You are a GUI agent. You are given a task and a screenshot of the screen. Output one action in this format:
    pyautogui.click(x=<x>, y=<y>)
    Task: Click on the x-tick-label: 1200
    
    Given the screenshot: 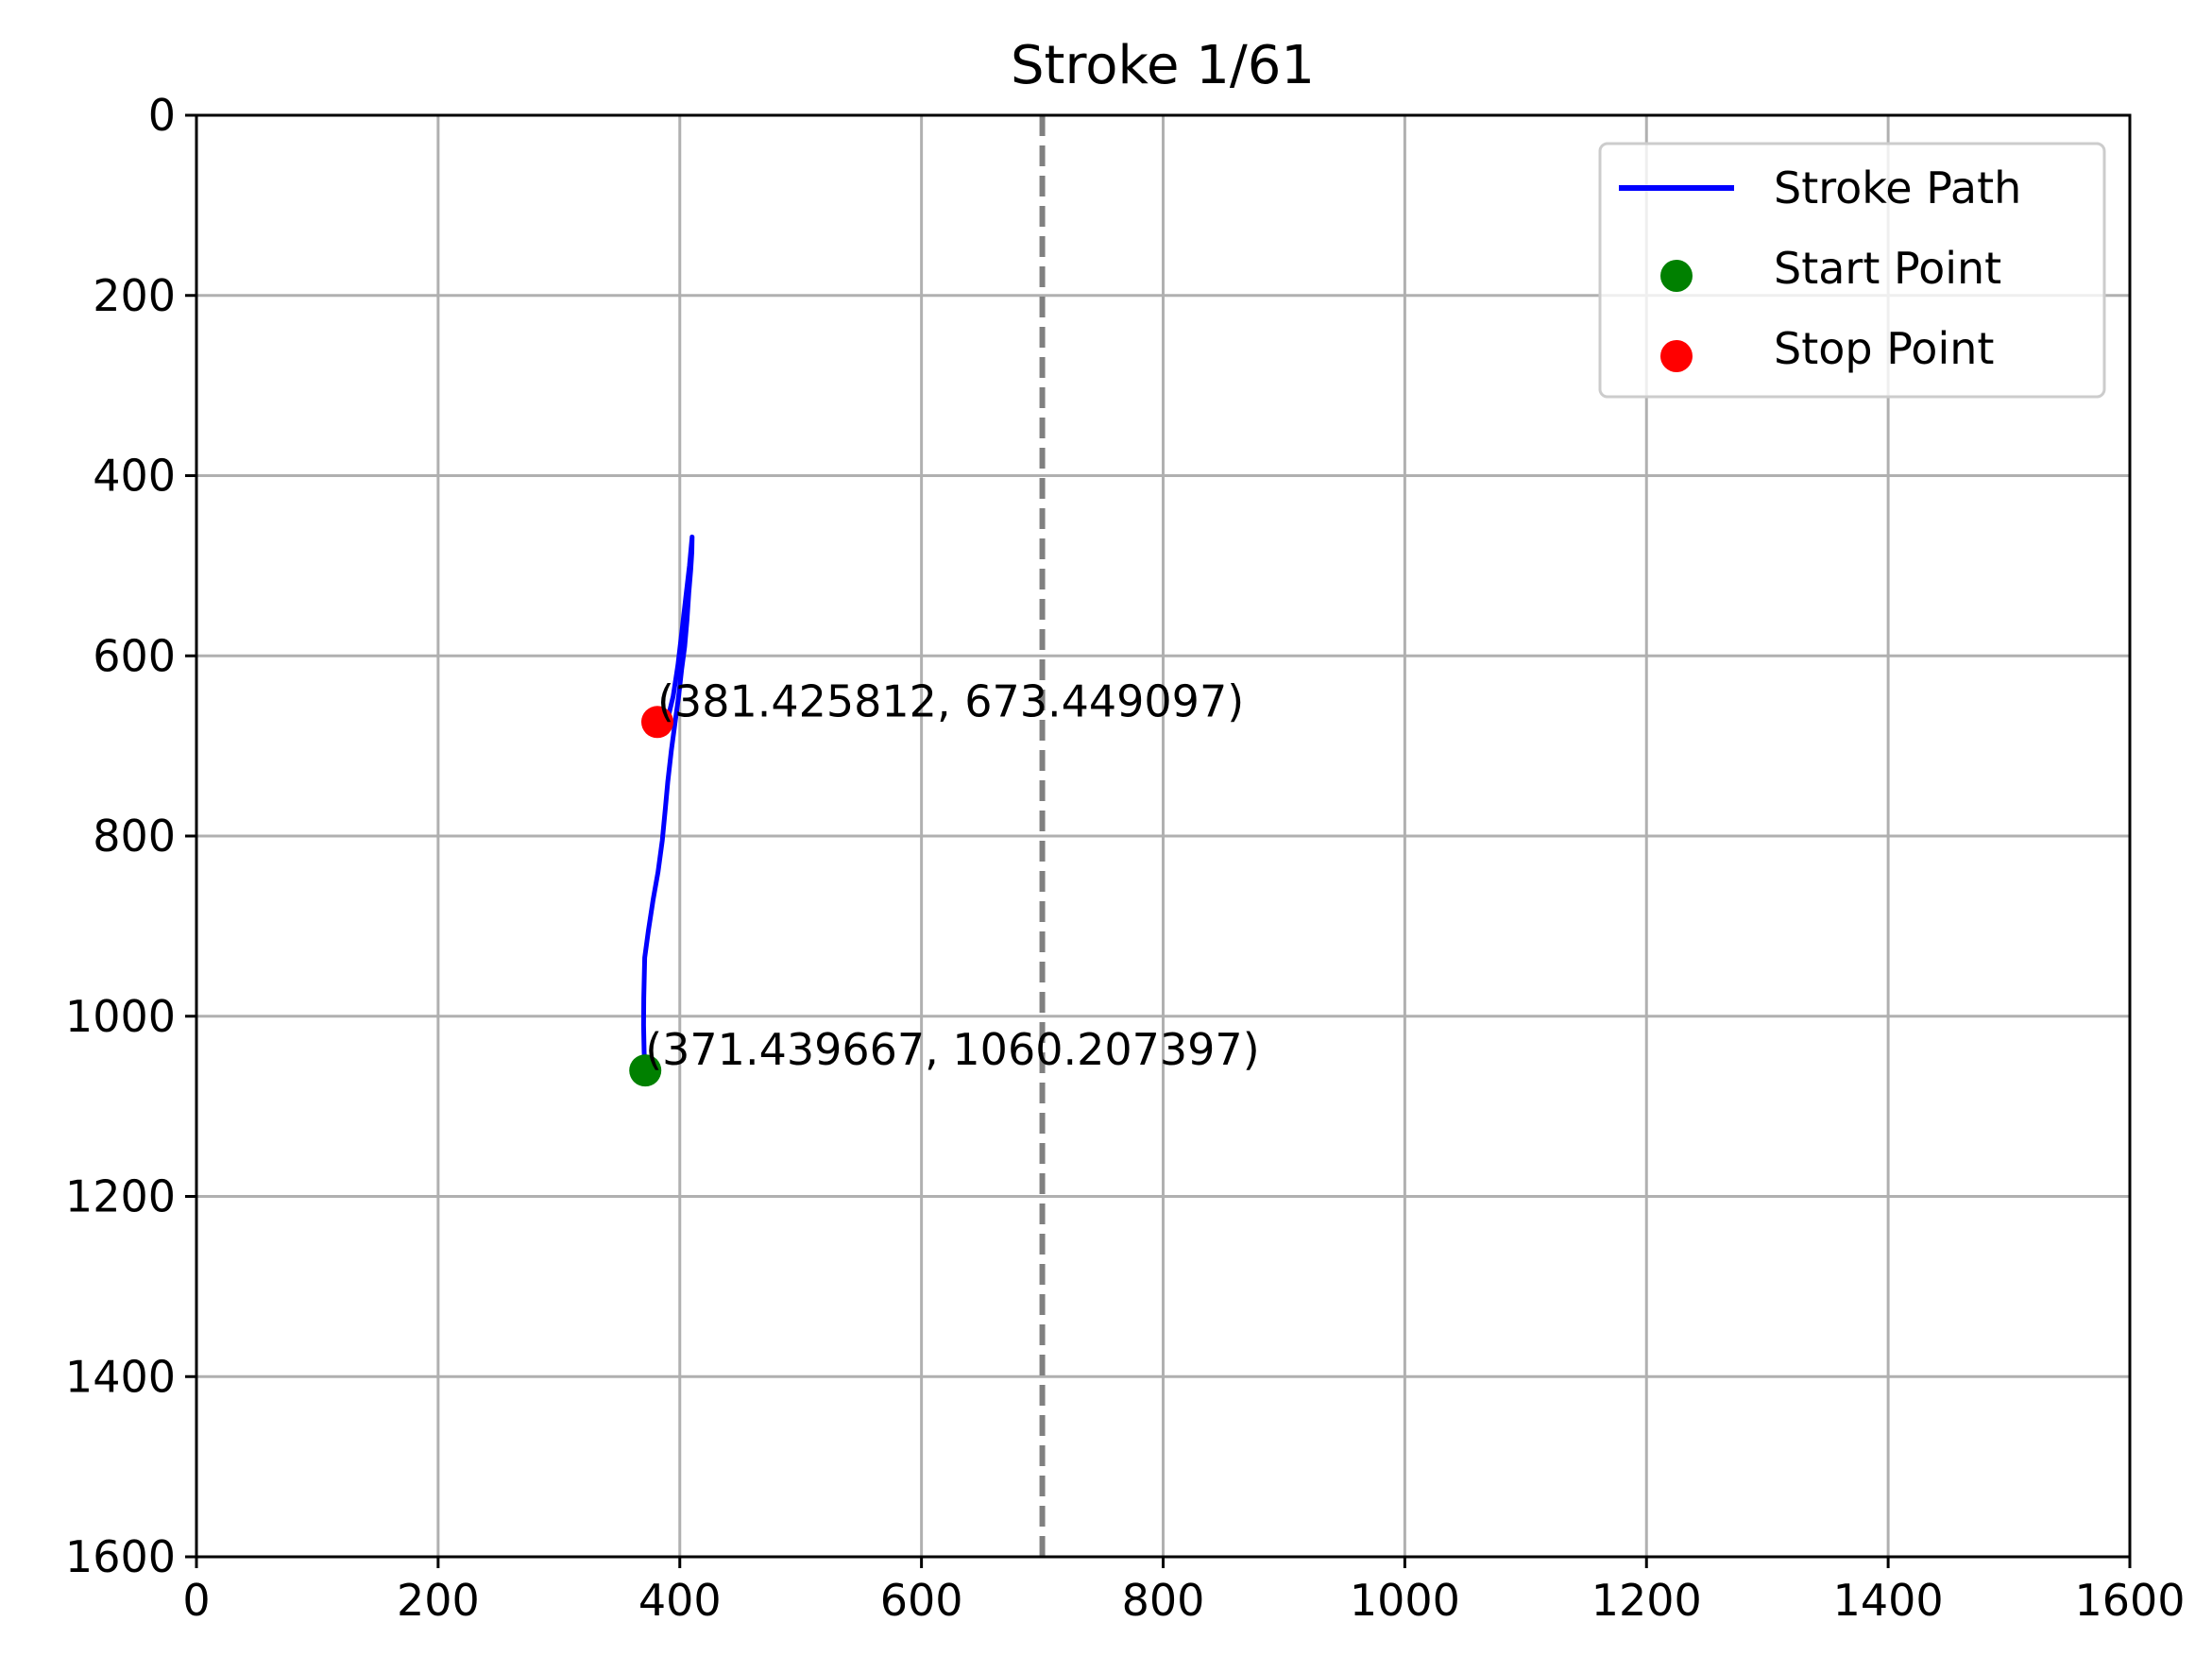 What is the action you would take?
    pyautogui.click(x=1646, y=1600)
    